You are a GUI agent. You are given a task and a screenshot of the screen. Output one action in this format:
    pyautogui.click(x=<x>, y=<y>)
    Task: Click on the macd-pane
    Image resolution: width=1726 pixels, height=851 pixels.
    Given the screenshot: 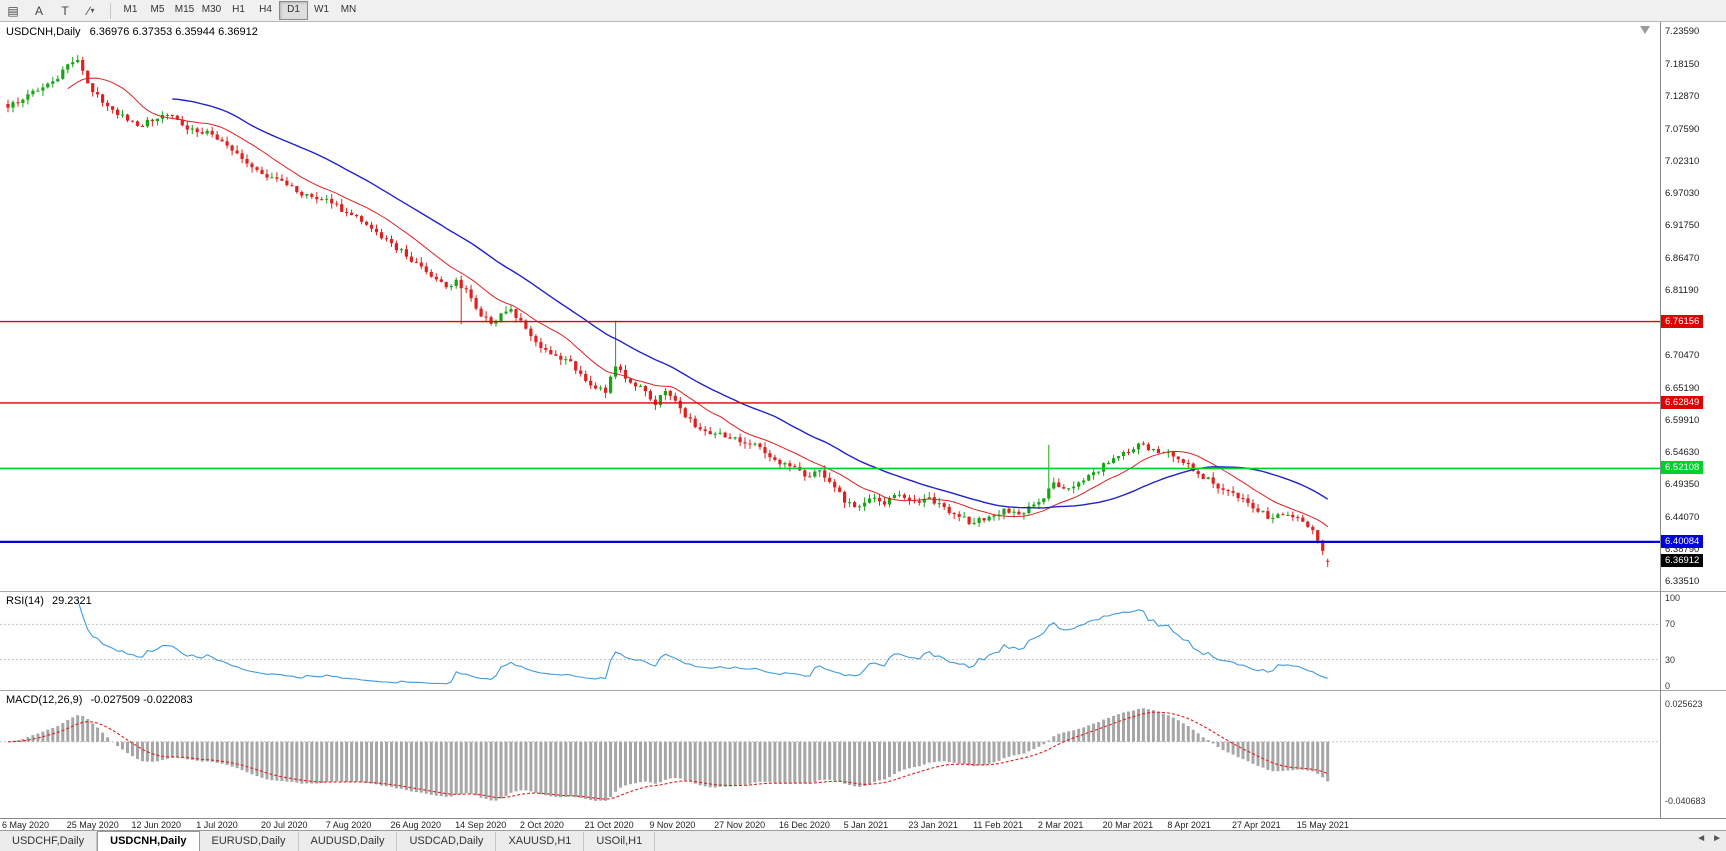 What is the action you would take?
    pyautogui.click(x=830, y=755)
    